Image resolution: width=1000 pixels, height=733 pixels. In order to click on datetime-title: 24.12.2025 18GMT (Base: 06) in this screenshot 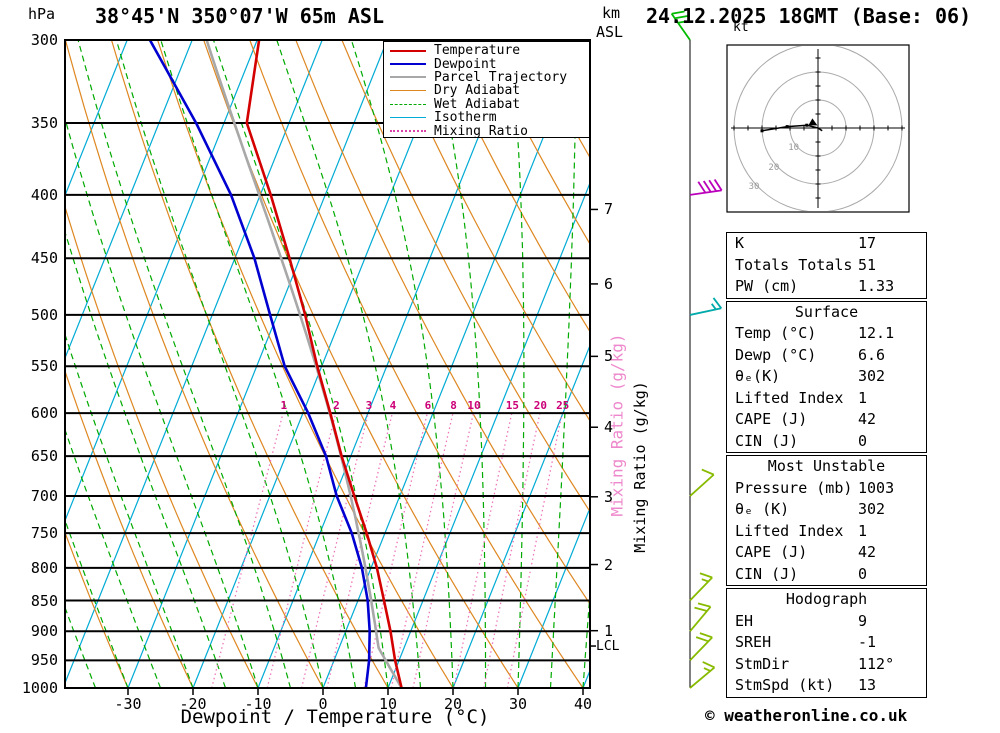, I will do `click(809, 16)`.